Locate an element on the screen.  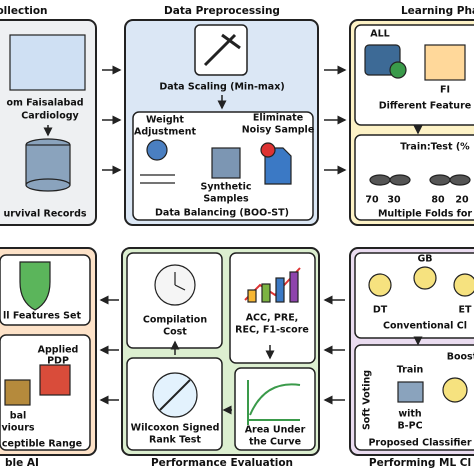
stage-title: ollection is located at coordinates (24, 11).